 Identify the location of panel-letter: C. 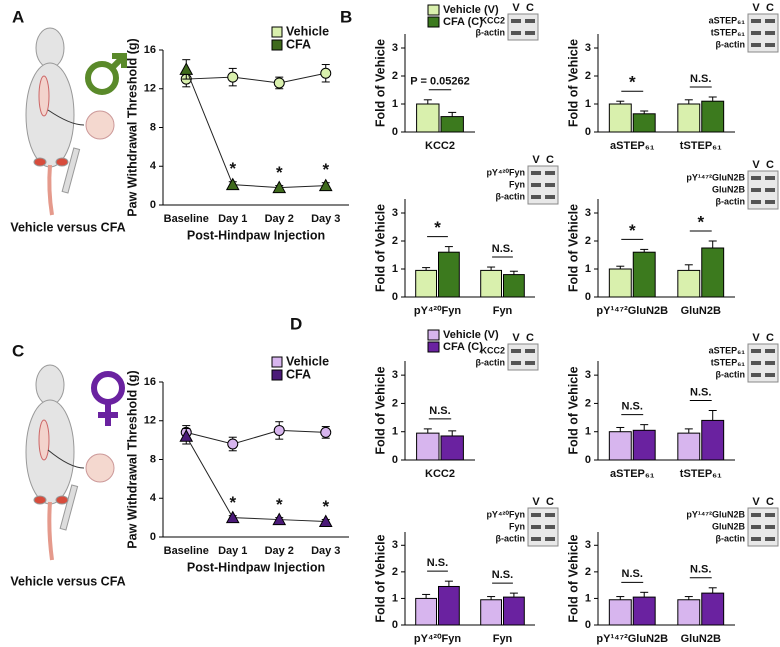
(18, 350).